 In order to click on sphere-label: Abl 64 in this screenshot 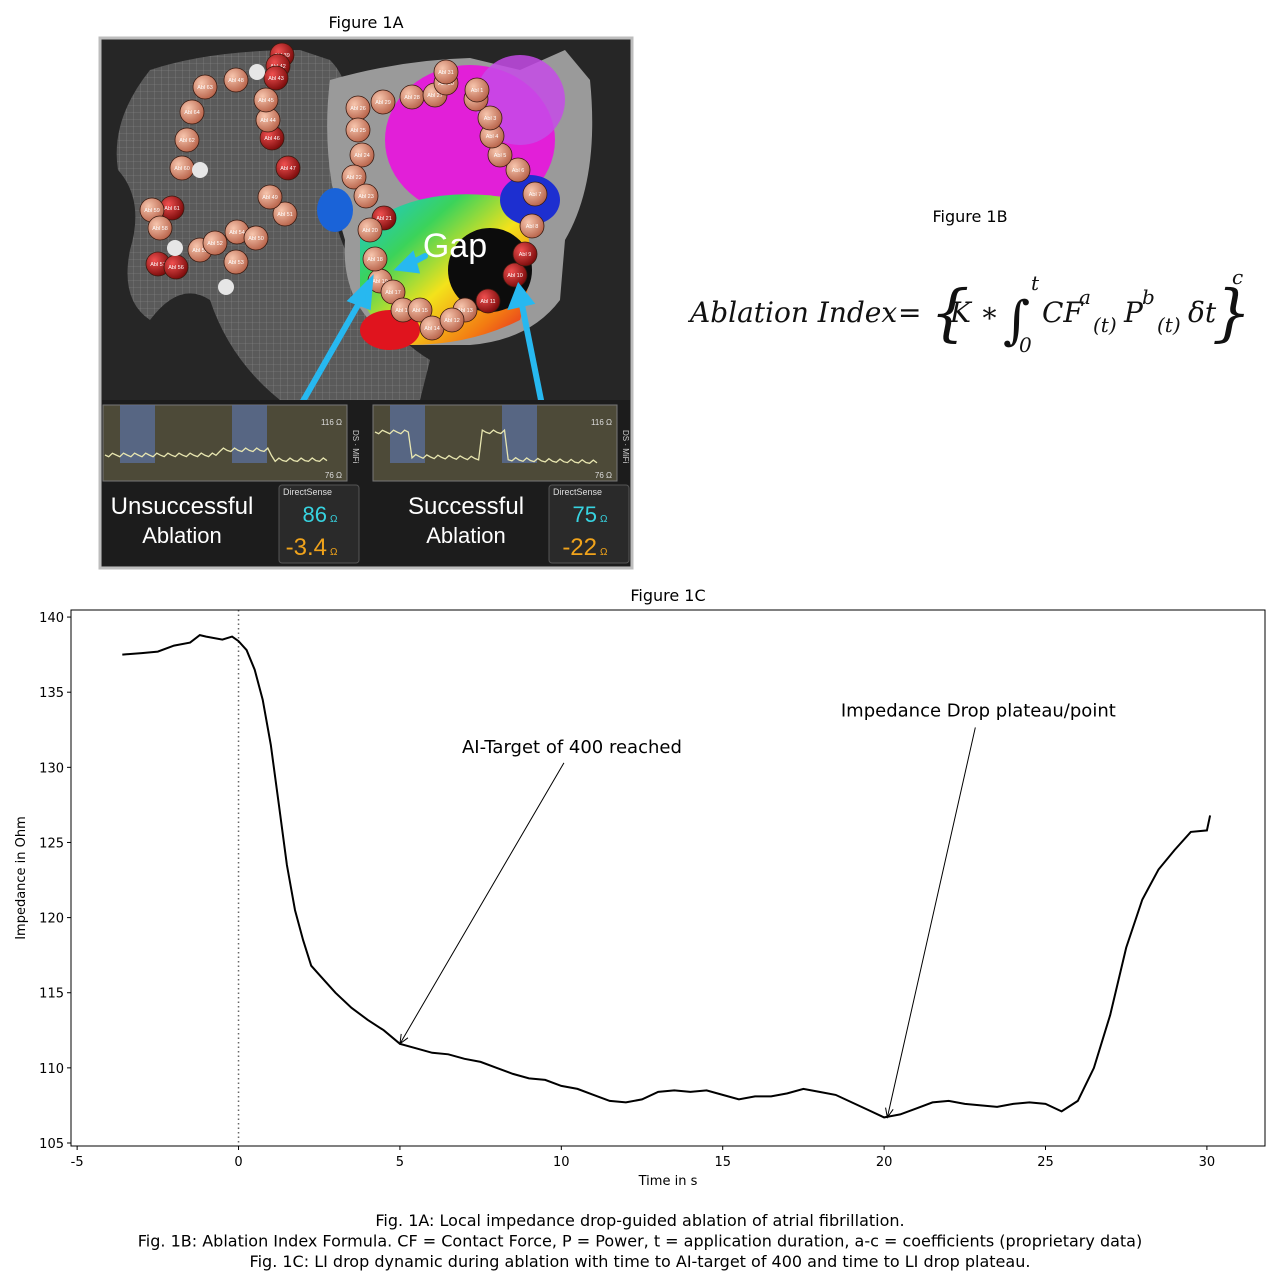, I will do `click(192, 113)`.